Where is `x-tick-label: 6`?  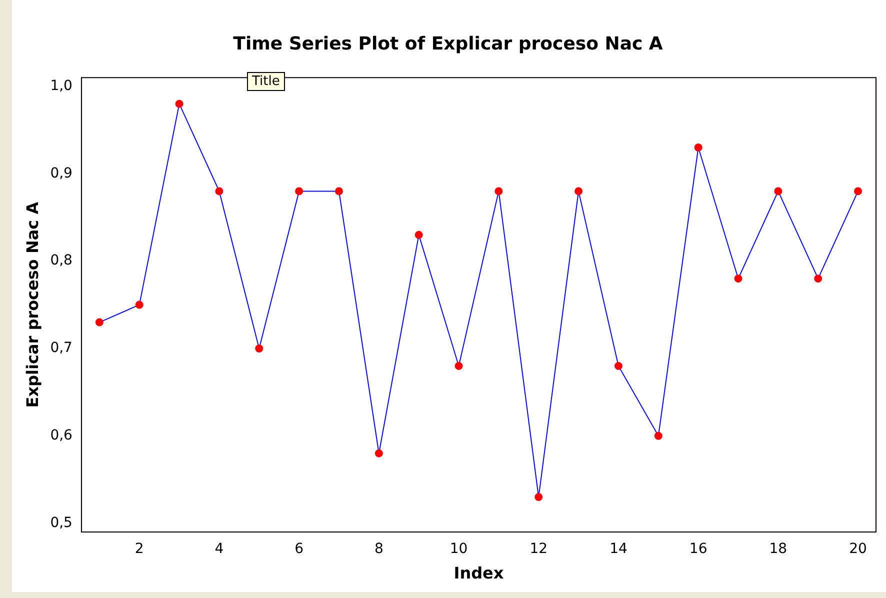
x-tick-label: 6 is located at coordinates (299, 549).